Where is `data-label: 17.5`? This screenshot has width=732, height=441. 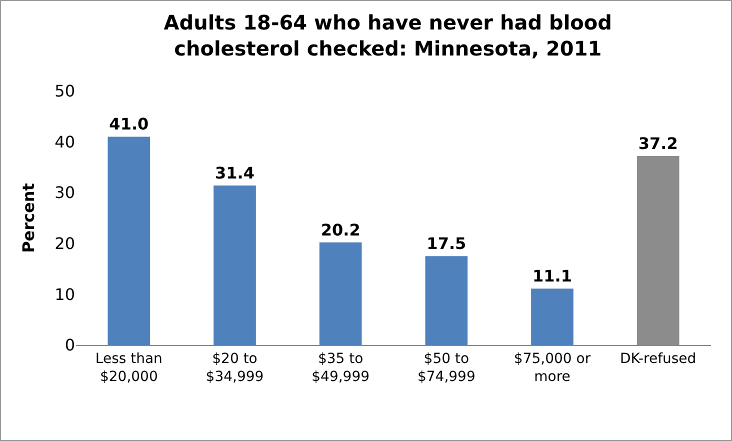 data-label: 17.5 is located at coordinates (446, 244).